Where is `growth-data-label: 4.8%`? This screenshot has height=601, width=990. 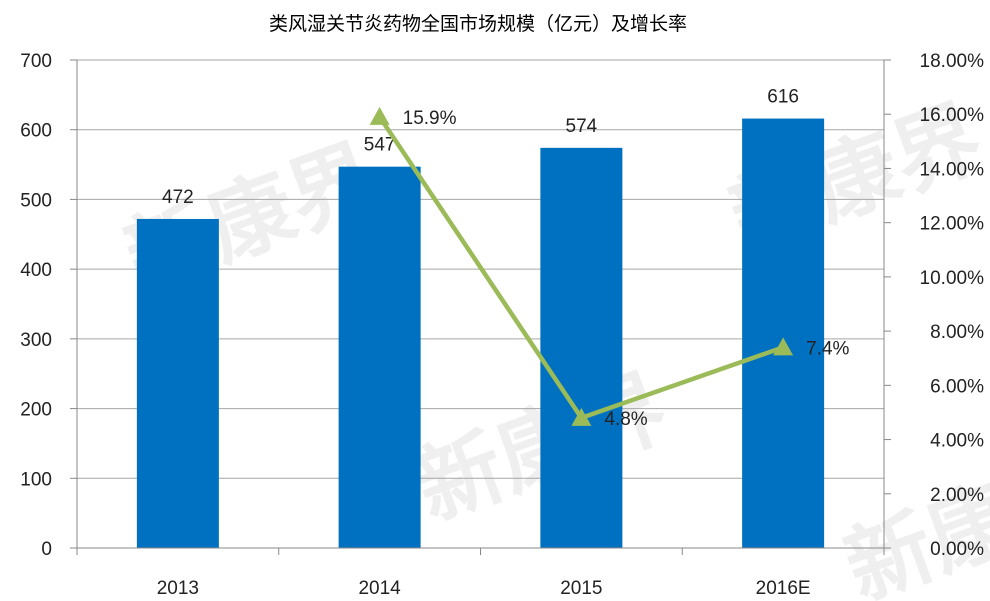
growth-data-label: 4.8% is located at coordinates (625, 419).